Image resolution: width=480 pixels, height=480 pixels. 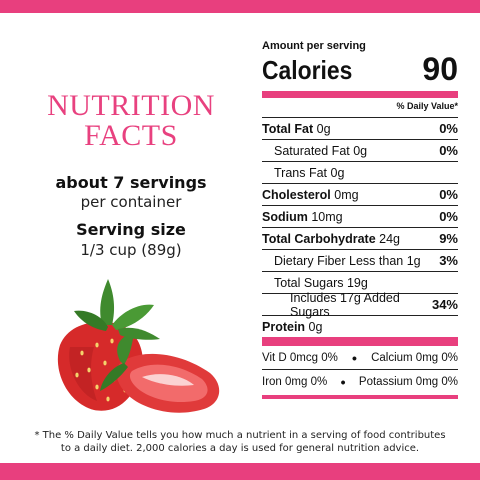 What do you see at coordinates (360, 341) in the screenshot?
I see `mid-divider` at bounding box center [360, 341].